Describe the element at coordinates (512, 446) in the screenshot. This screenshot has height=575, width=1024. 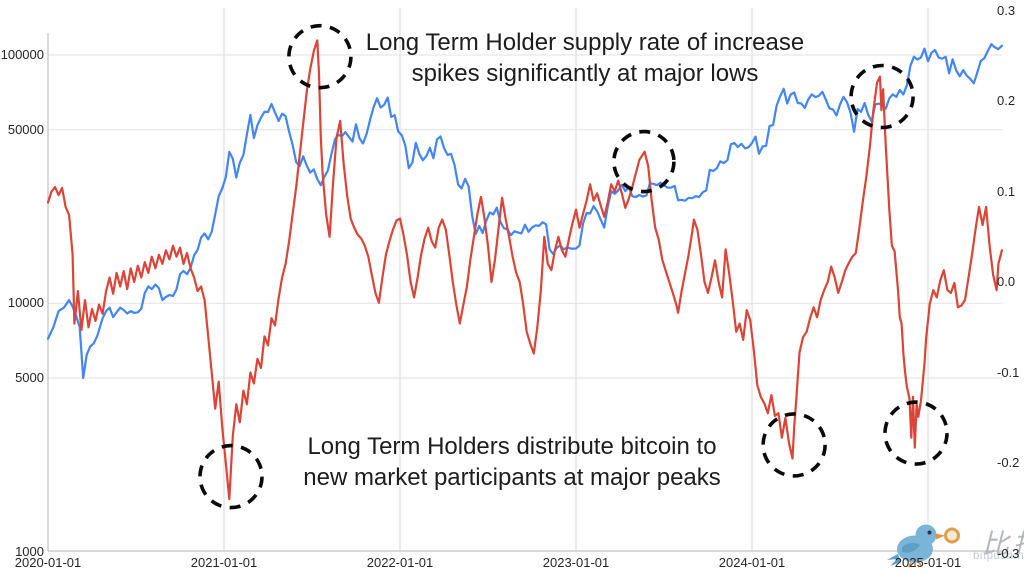
I see `annotation-bottom-line1: Long Term Holders distribute bitcoin to` at that location.